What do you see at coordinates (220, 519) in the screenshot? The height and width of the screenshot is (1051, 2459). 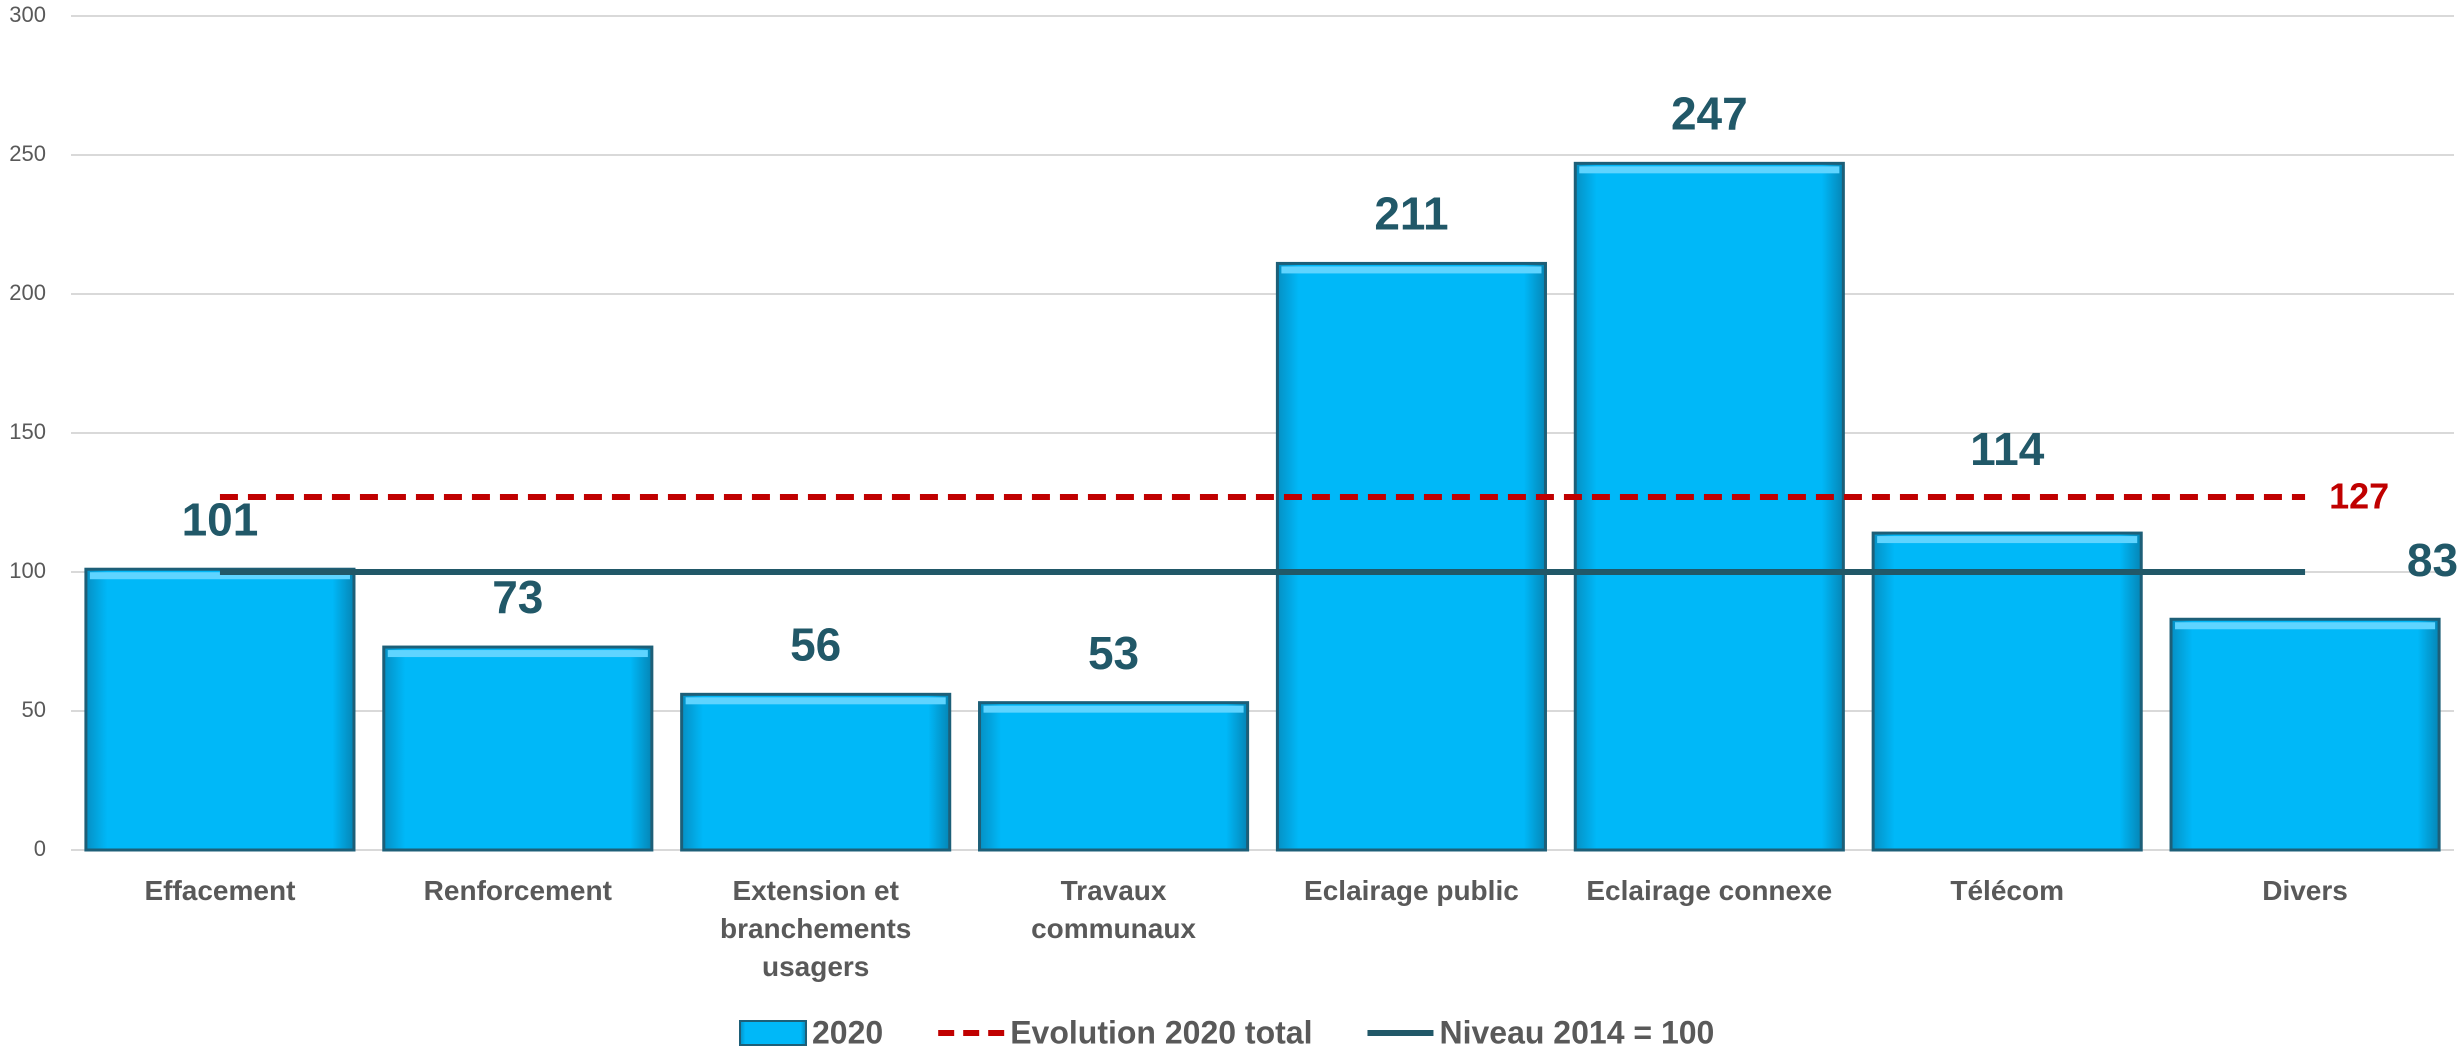 I see `data-label: 101` at bounding box center [220, 519].